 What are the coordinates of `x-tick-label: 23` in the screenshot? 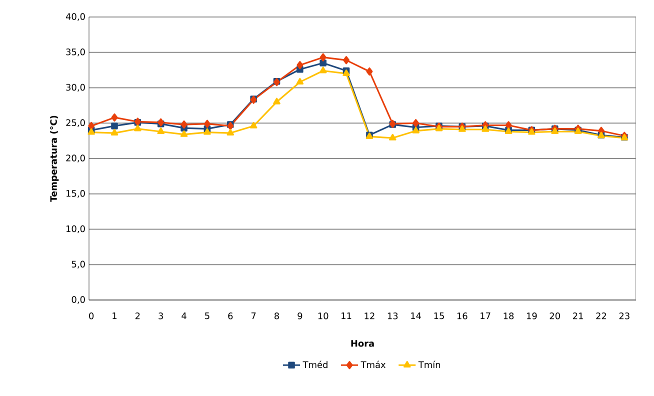 It's located at (624, 316).